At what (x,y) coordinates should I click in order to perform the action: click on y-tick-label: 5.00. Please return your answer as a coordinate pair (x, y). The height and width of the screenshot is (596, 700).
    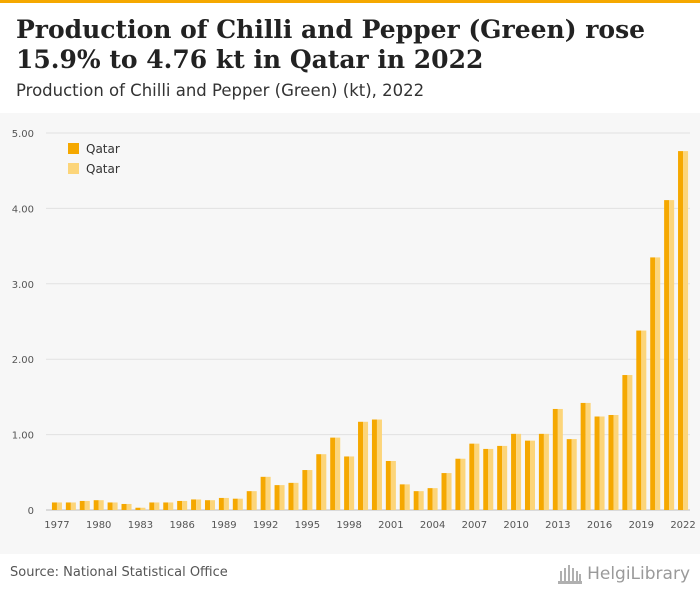
    Looking at the image, I should click on (23, 134).